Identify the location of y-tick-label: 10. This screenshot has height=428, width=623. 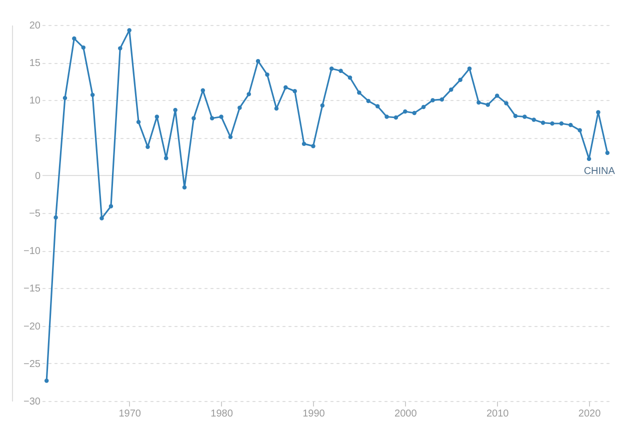
(35, 101).